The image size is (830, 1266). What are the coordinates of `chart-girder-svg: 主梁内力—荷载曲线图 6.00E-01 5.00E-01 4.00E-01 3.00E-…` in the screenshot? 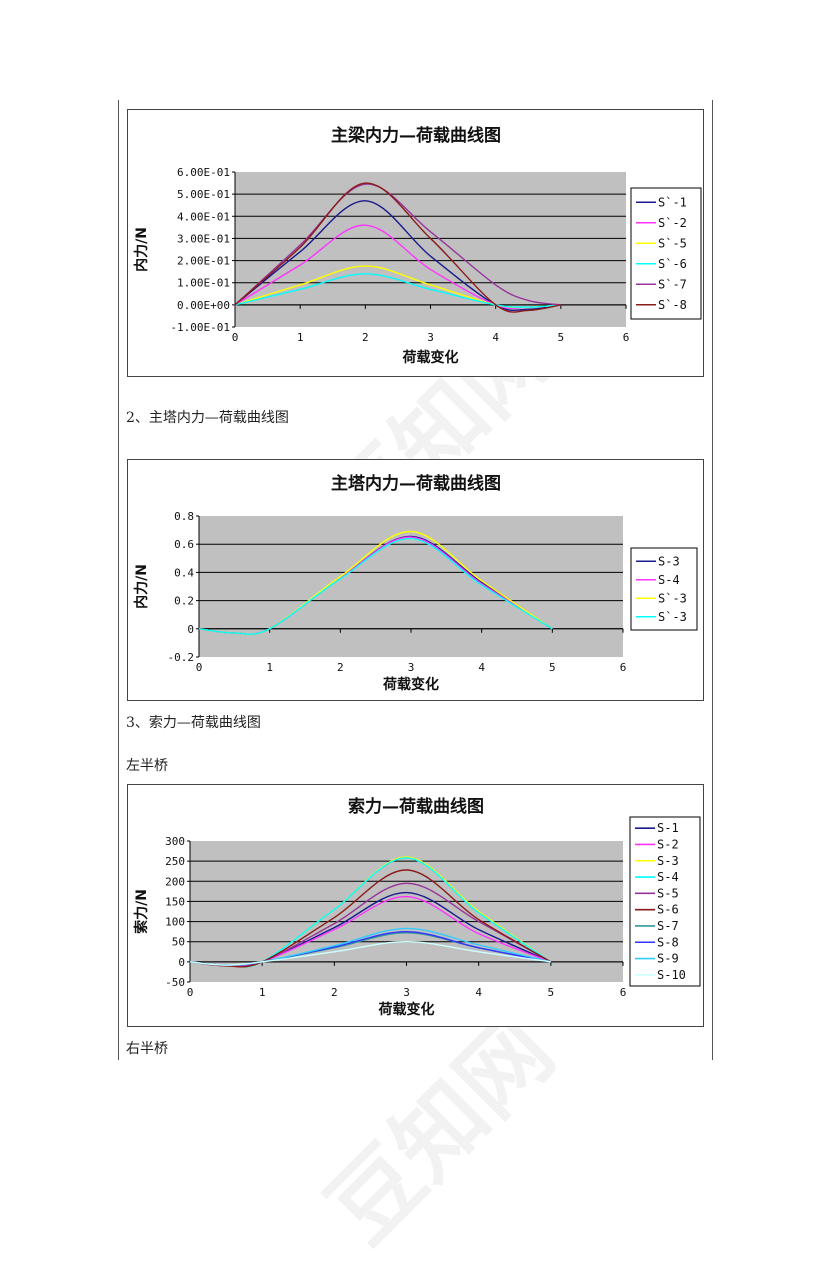 It's located at (417, 245).